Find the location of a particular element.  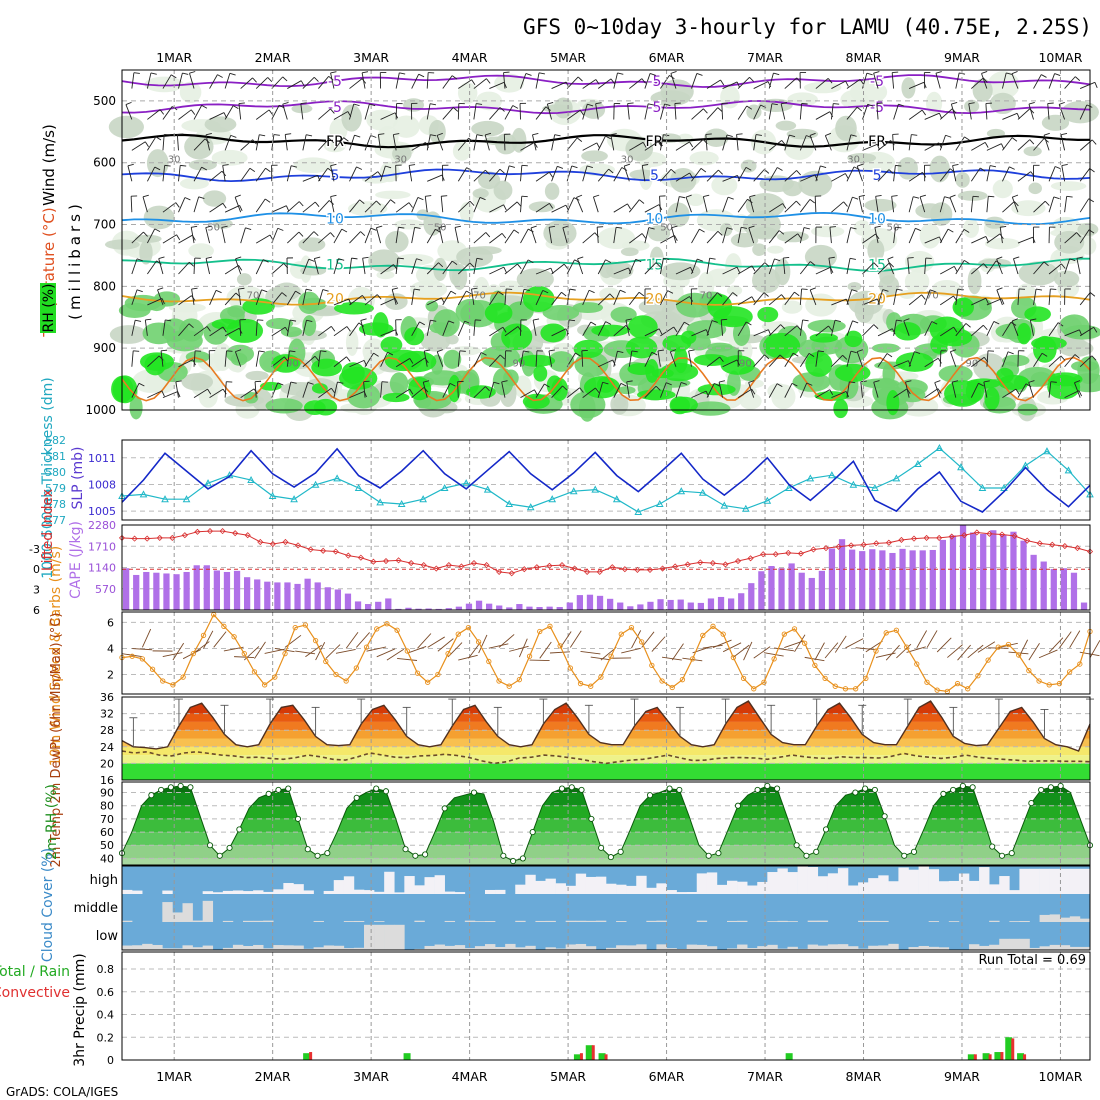

temp2m-label: 2m Temp 2m DewPt (6hr Min/Max) (°C) is located at coordinates (56, 740).